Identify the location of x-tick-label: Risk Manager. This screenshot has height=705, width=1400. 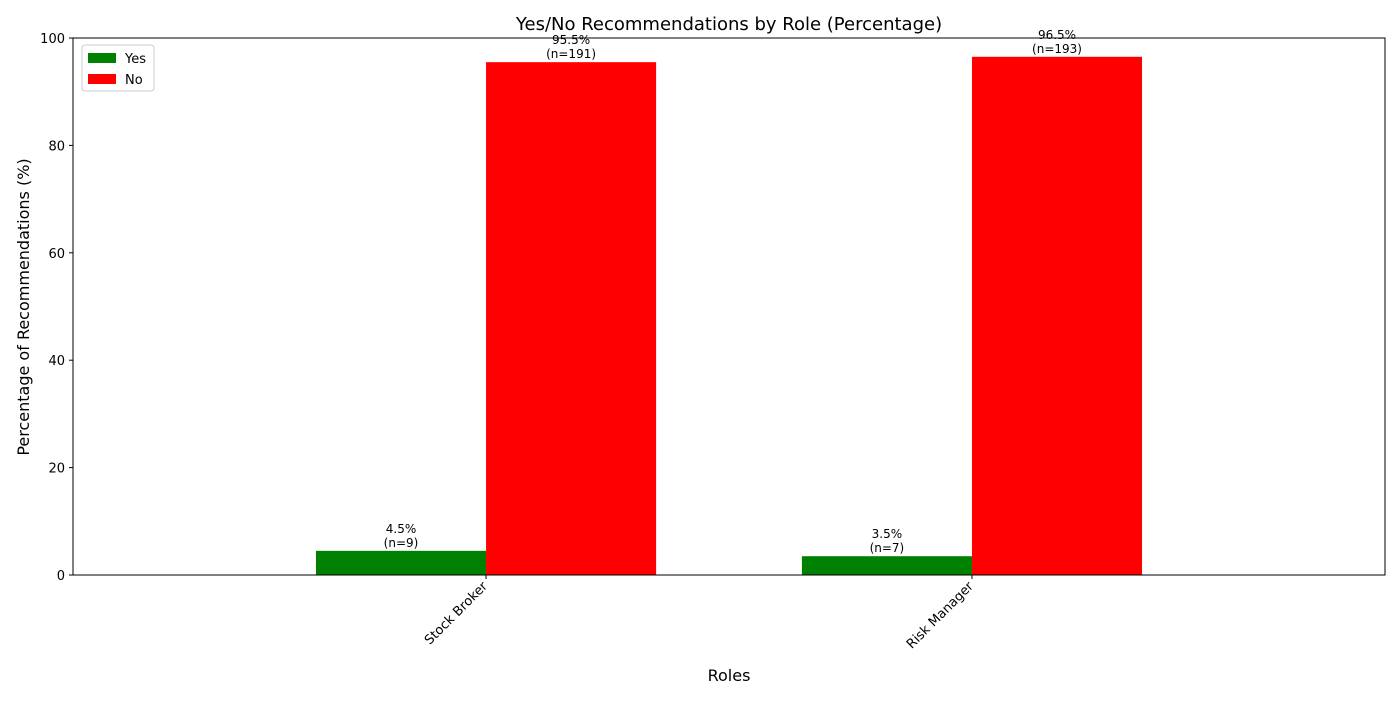
(940, 615).